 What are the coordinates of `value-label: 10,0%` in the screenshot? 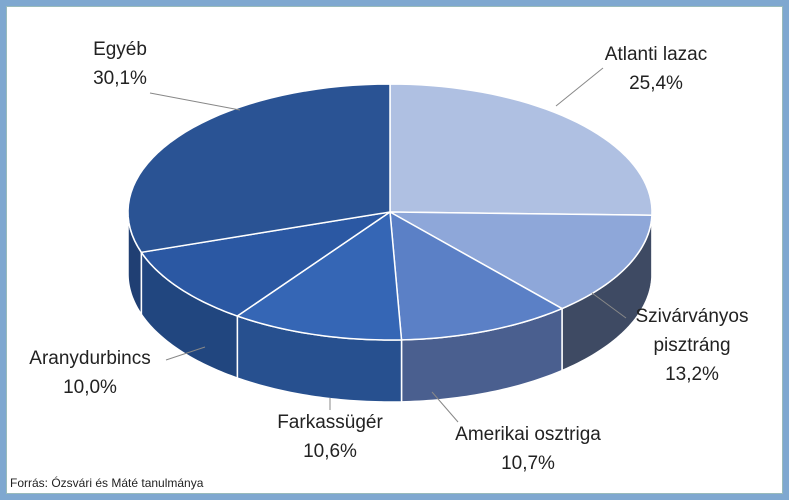 It's located at (90, 387).